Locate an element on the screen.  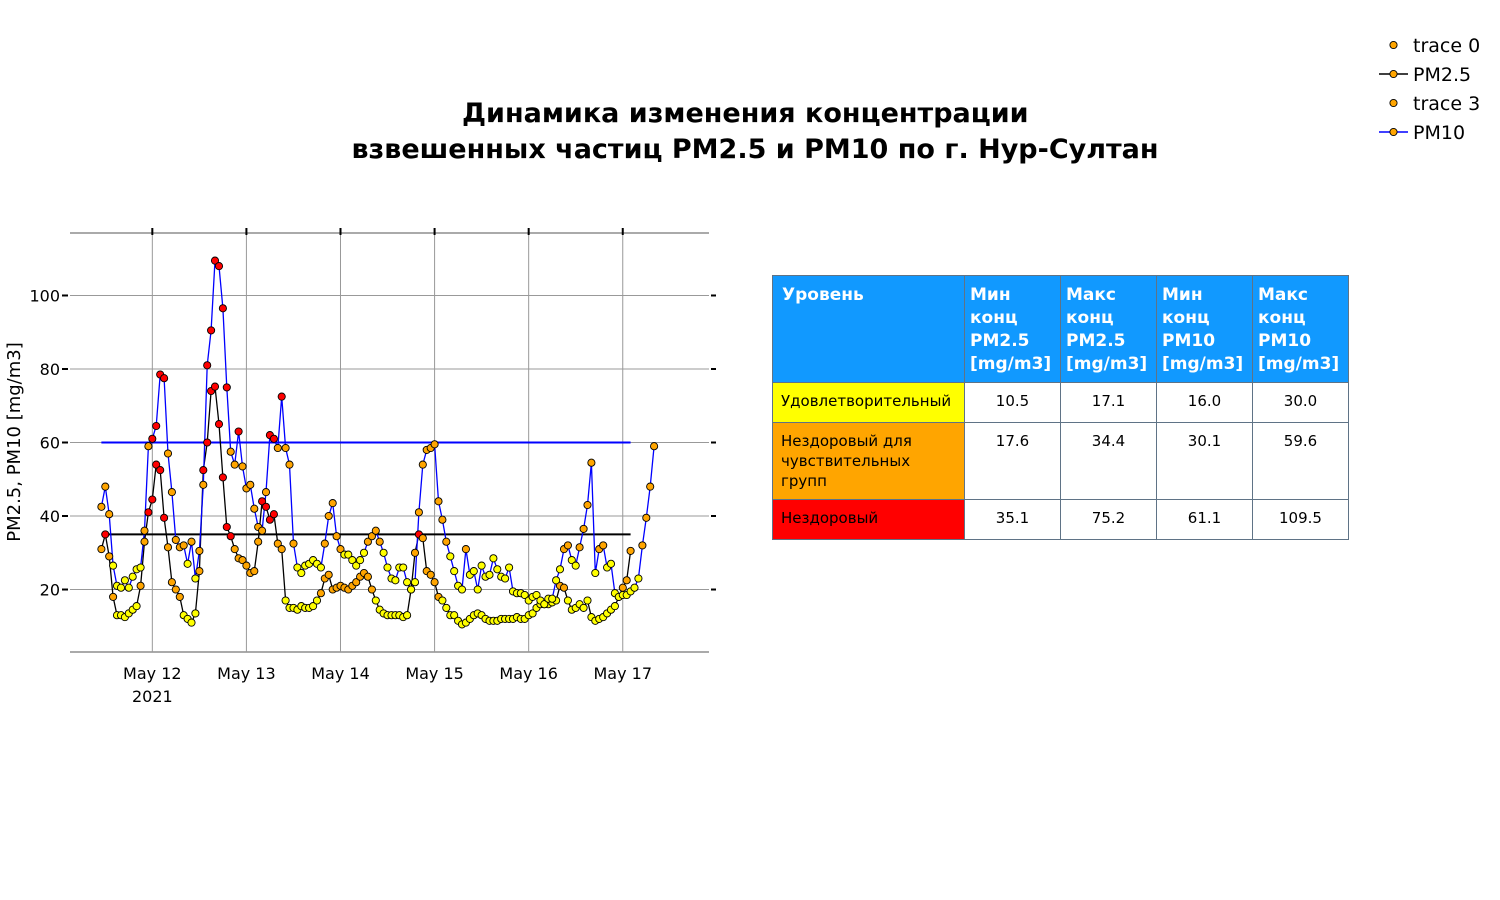
pm10-min-cell: 16.0 is located at coordinates (1204, 402).